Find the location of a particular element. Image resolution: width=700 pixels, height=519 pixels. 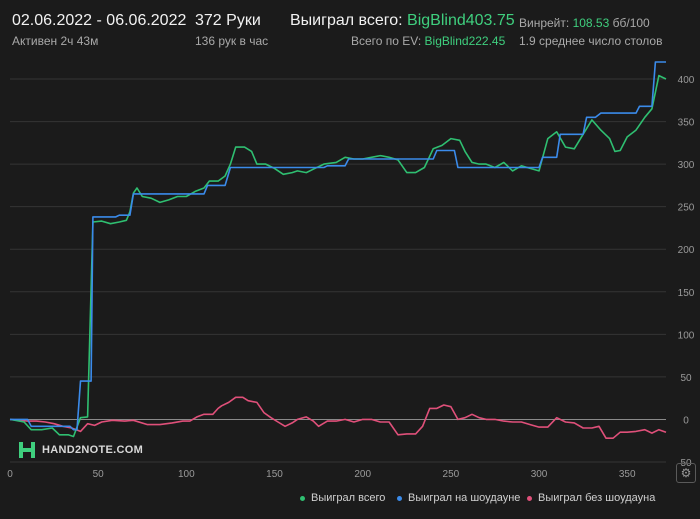

won-total-label: Выиграл всего: is located at coordinates (346, 20).